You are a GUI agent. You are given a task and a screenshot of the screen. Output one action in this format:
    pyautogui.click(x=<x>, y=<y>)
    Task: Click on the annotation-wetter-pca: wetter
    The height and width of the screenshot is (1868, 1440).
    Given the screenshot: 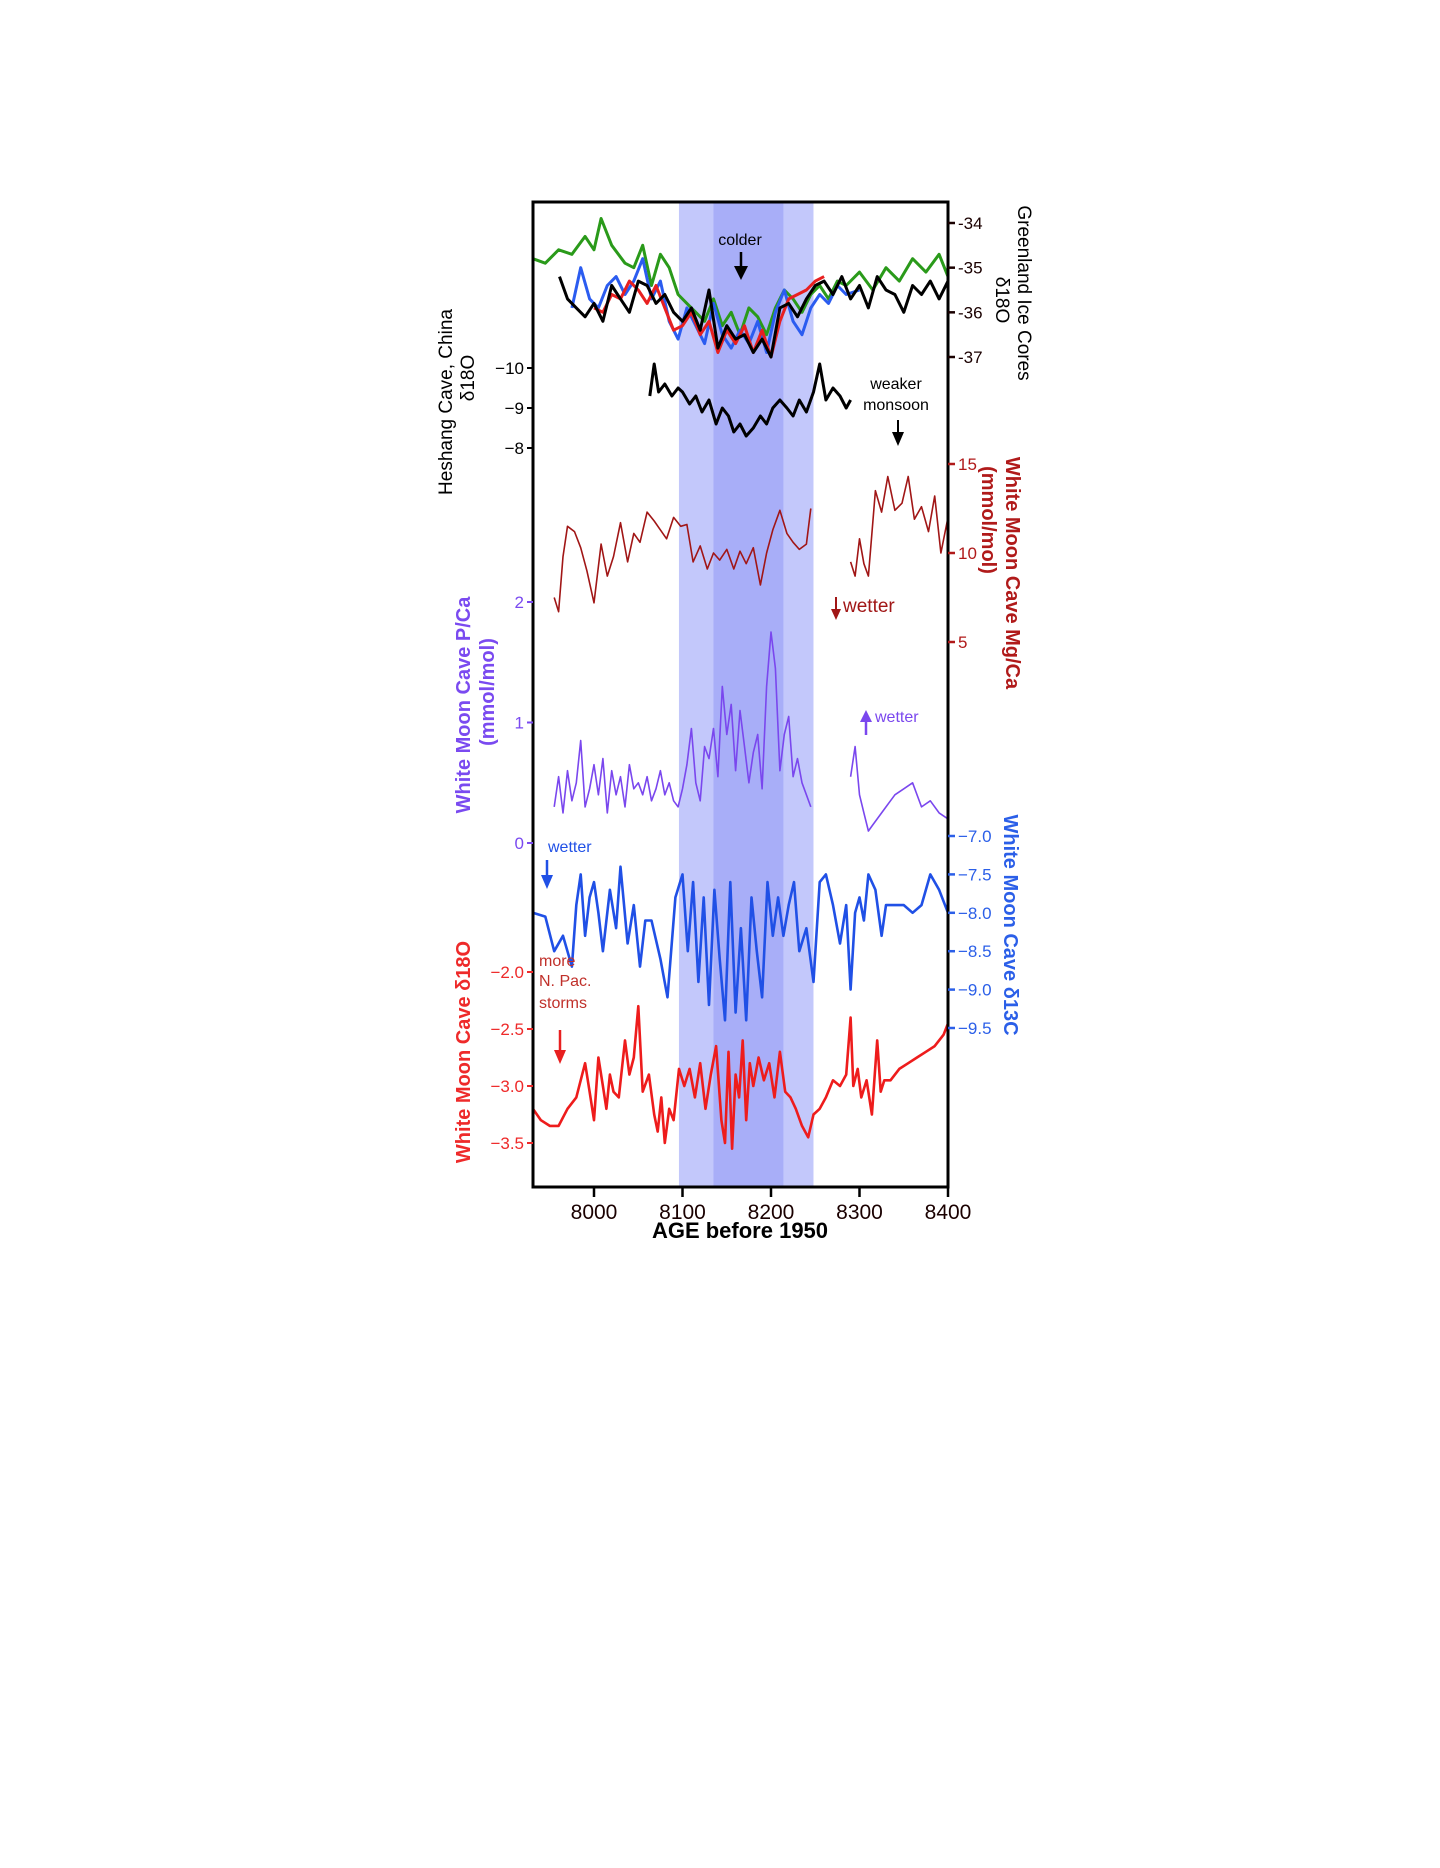 What is the action you would take?
    pyautogui.click(x=896, y=717)
    